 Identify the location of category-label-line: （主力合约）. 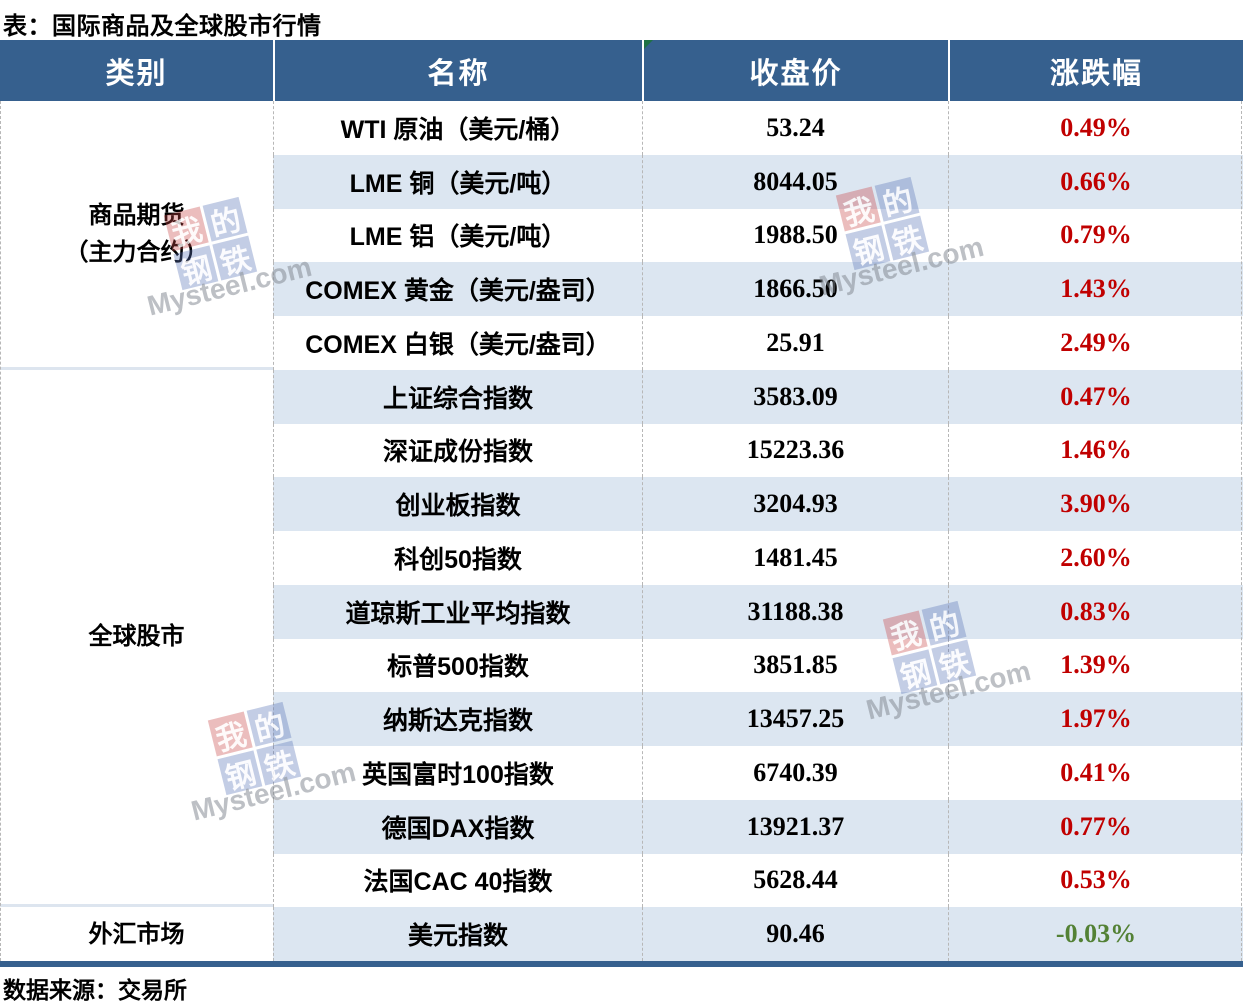
(136, 252).